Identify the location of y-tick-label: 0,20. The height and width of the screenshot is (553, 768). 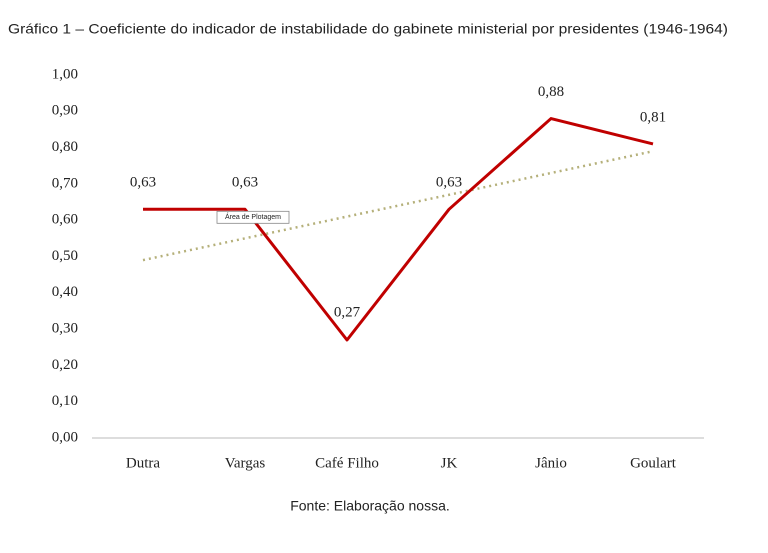
(65, 365).